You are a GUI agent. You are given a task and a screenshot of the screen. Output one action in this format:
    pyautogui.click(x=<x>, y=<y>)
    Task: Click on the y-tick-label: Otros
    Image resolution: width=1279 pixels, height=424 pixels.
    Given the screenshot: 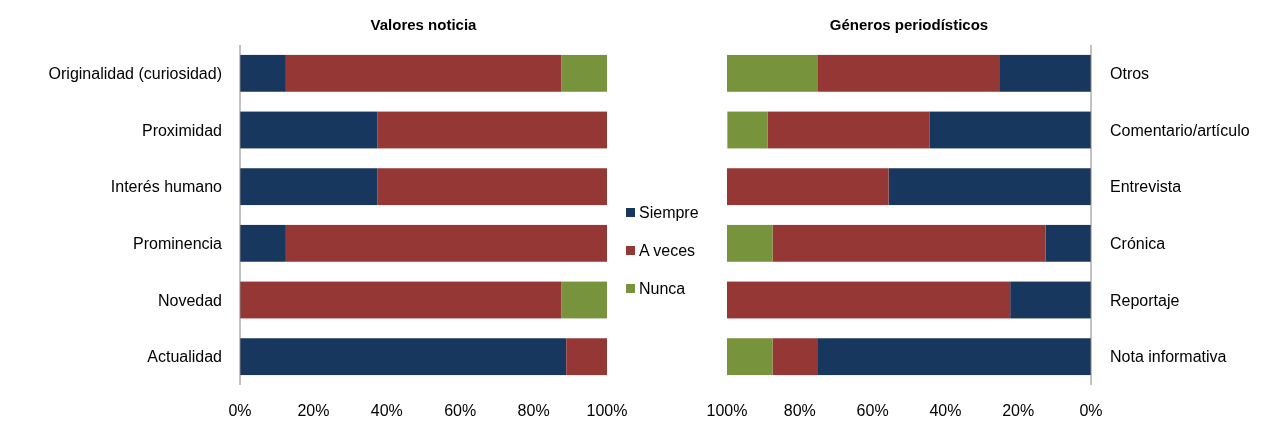 What is the action you would take?
    pyautogui.click(x=1130, y=73)
    